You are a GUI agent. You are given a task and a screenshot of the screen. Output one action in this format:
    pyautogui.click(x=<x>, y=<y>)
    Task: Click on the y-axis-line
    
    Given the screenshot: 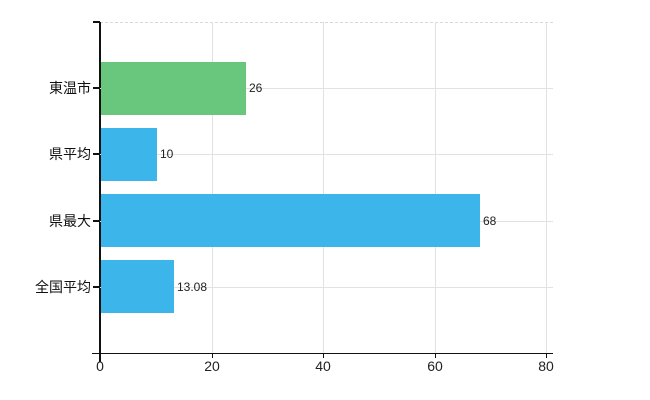 What is the action you would take?
    pyautogui.click(x=100, y=192)
    